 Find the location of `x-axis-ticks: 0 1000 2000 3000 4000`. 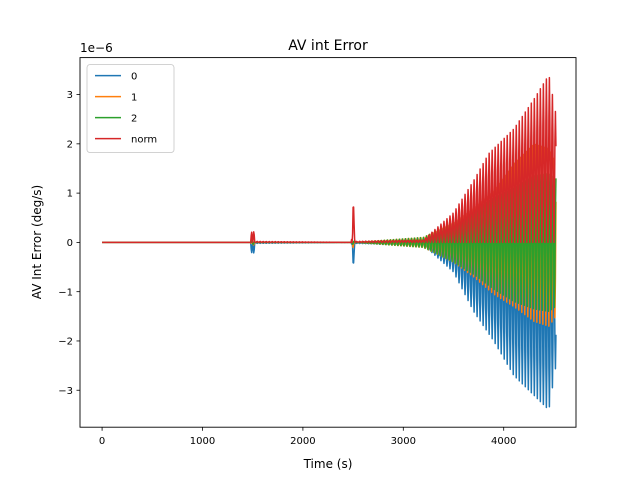

x-axis-ticks: 0 1000 2000 3000 4000 is located at coordinates (307, 437).